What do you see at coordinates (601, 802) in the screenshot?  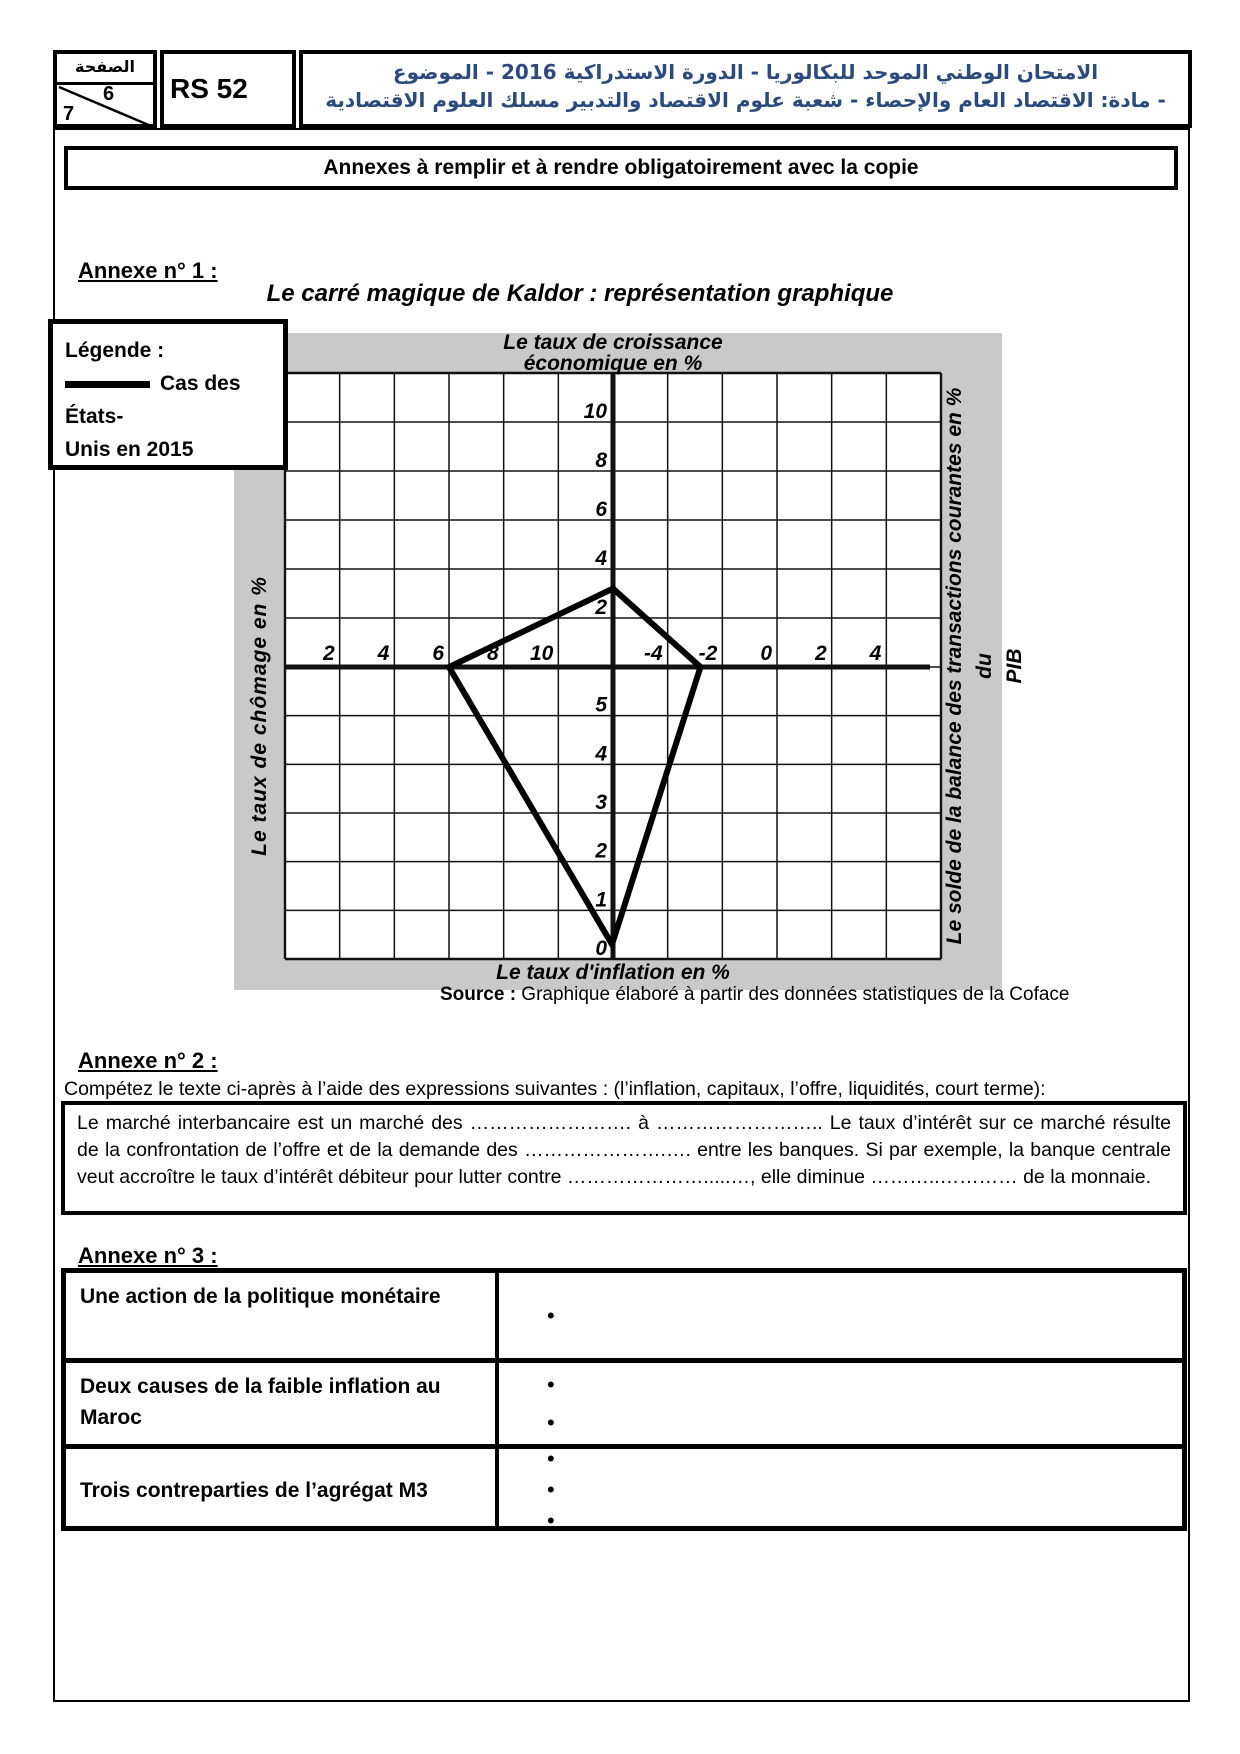 I see `svg-text: 3` at bounding box center [601, 802].